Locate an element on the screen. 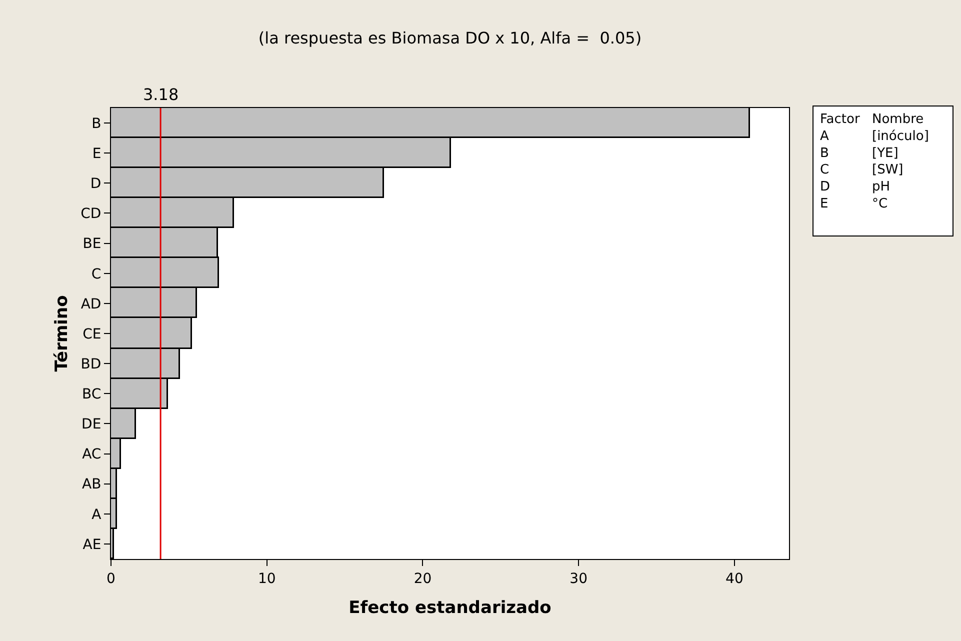 The image size is (961, 641). ref-line-label: 3.18 is located at coordinates (161, 94).